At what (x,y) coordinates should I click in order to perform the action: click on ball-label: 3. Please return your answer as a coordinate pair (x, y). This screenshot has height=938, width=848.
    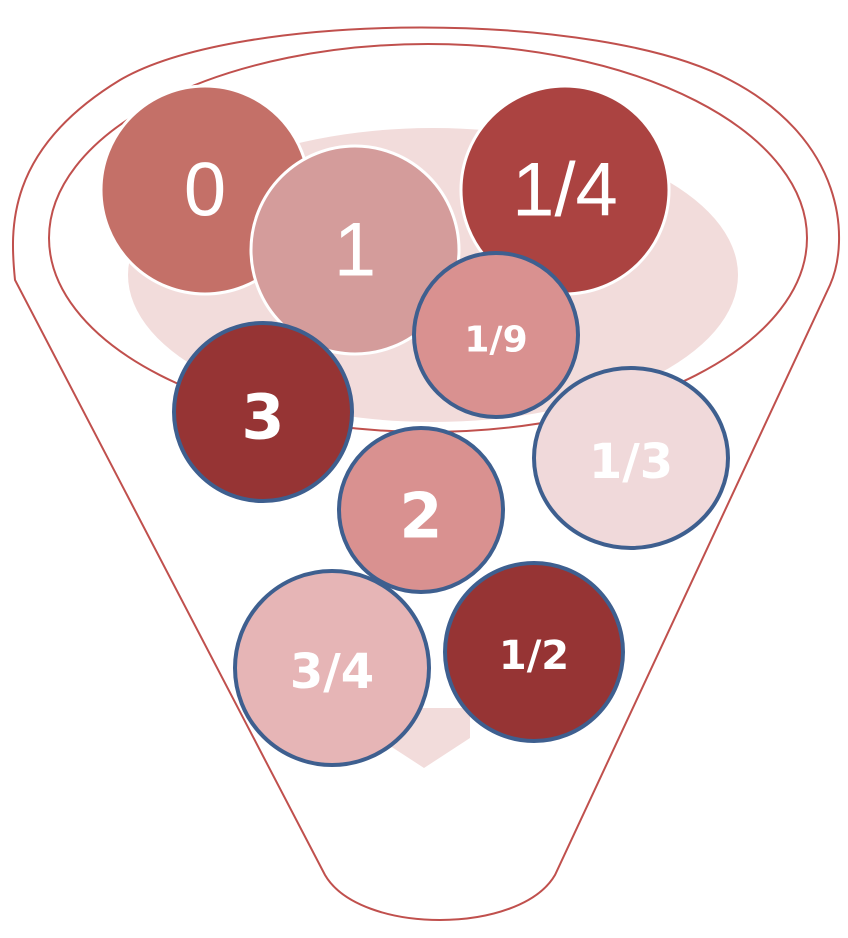
    Looking at the image, I should click on (262, 417).